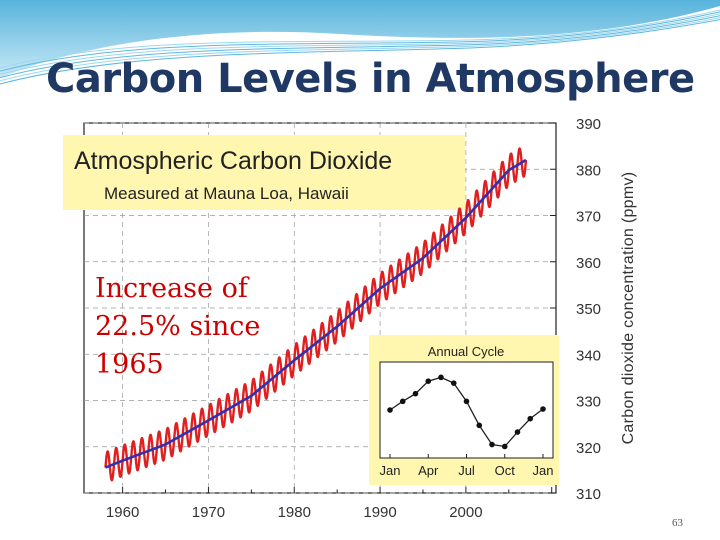  Describe the element at coordinates (129, 364) in the screenshot. I see `increase-annotation-line: 1965` at that location.